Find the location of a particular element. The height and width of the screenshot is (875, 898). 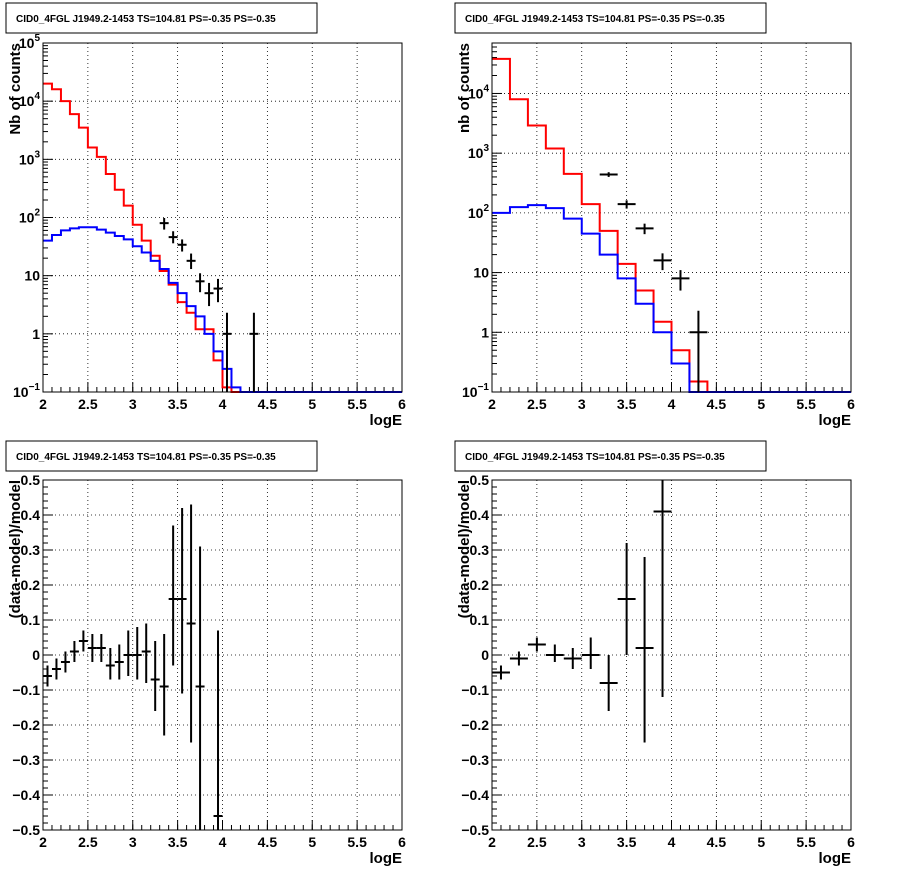

y-axis-label: Nb of counts is located at coordinates (15, 89).